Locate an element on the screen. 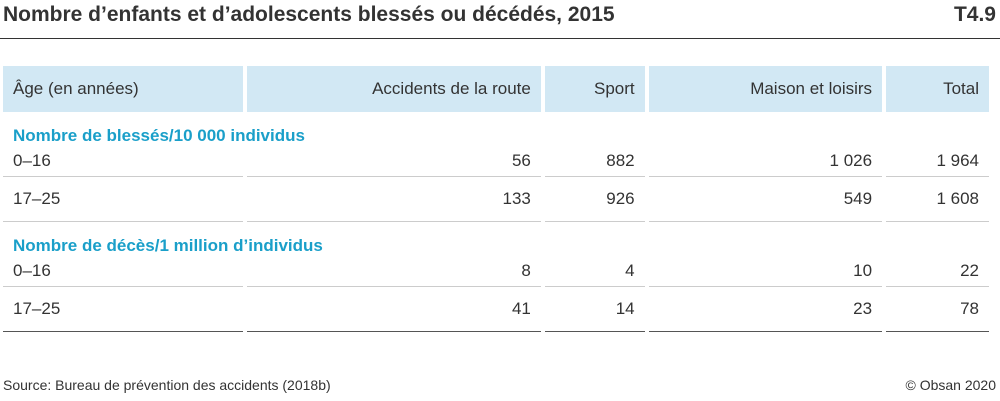  table-cell: 8 is located at coordinates (393, 271).